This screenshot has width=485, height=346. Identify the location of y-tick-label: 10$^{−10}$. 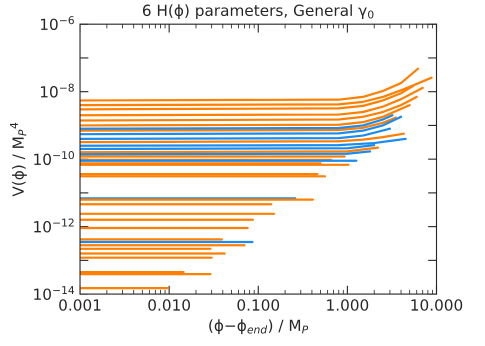
(54, 158).